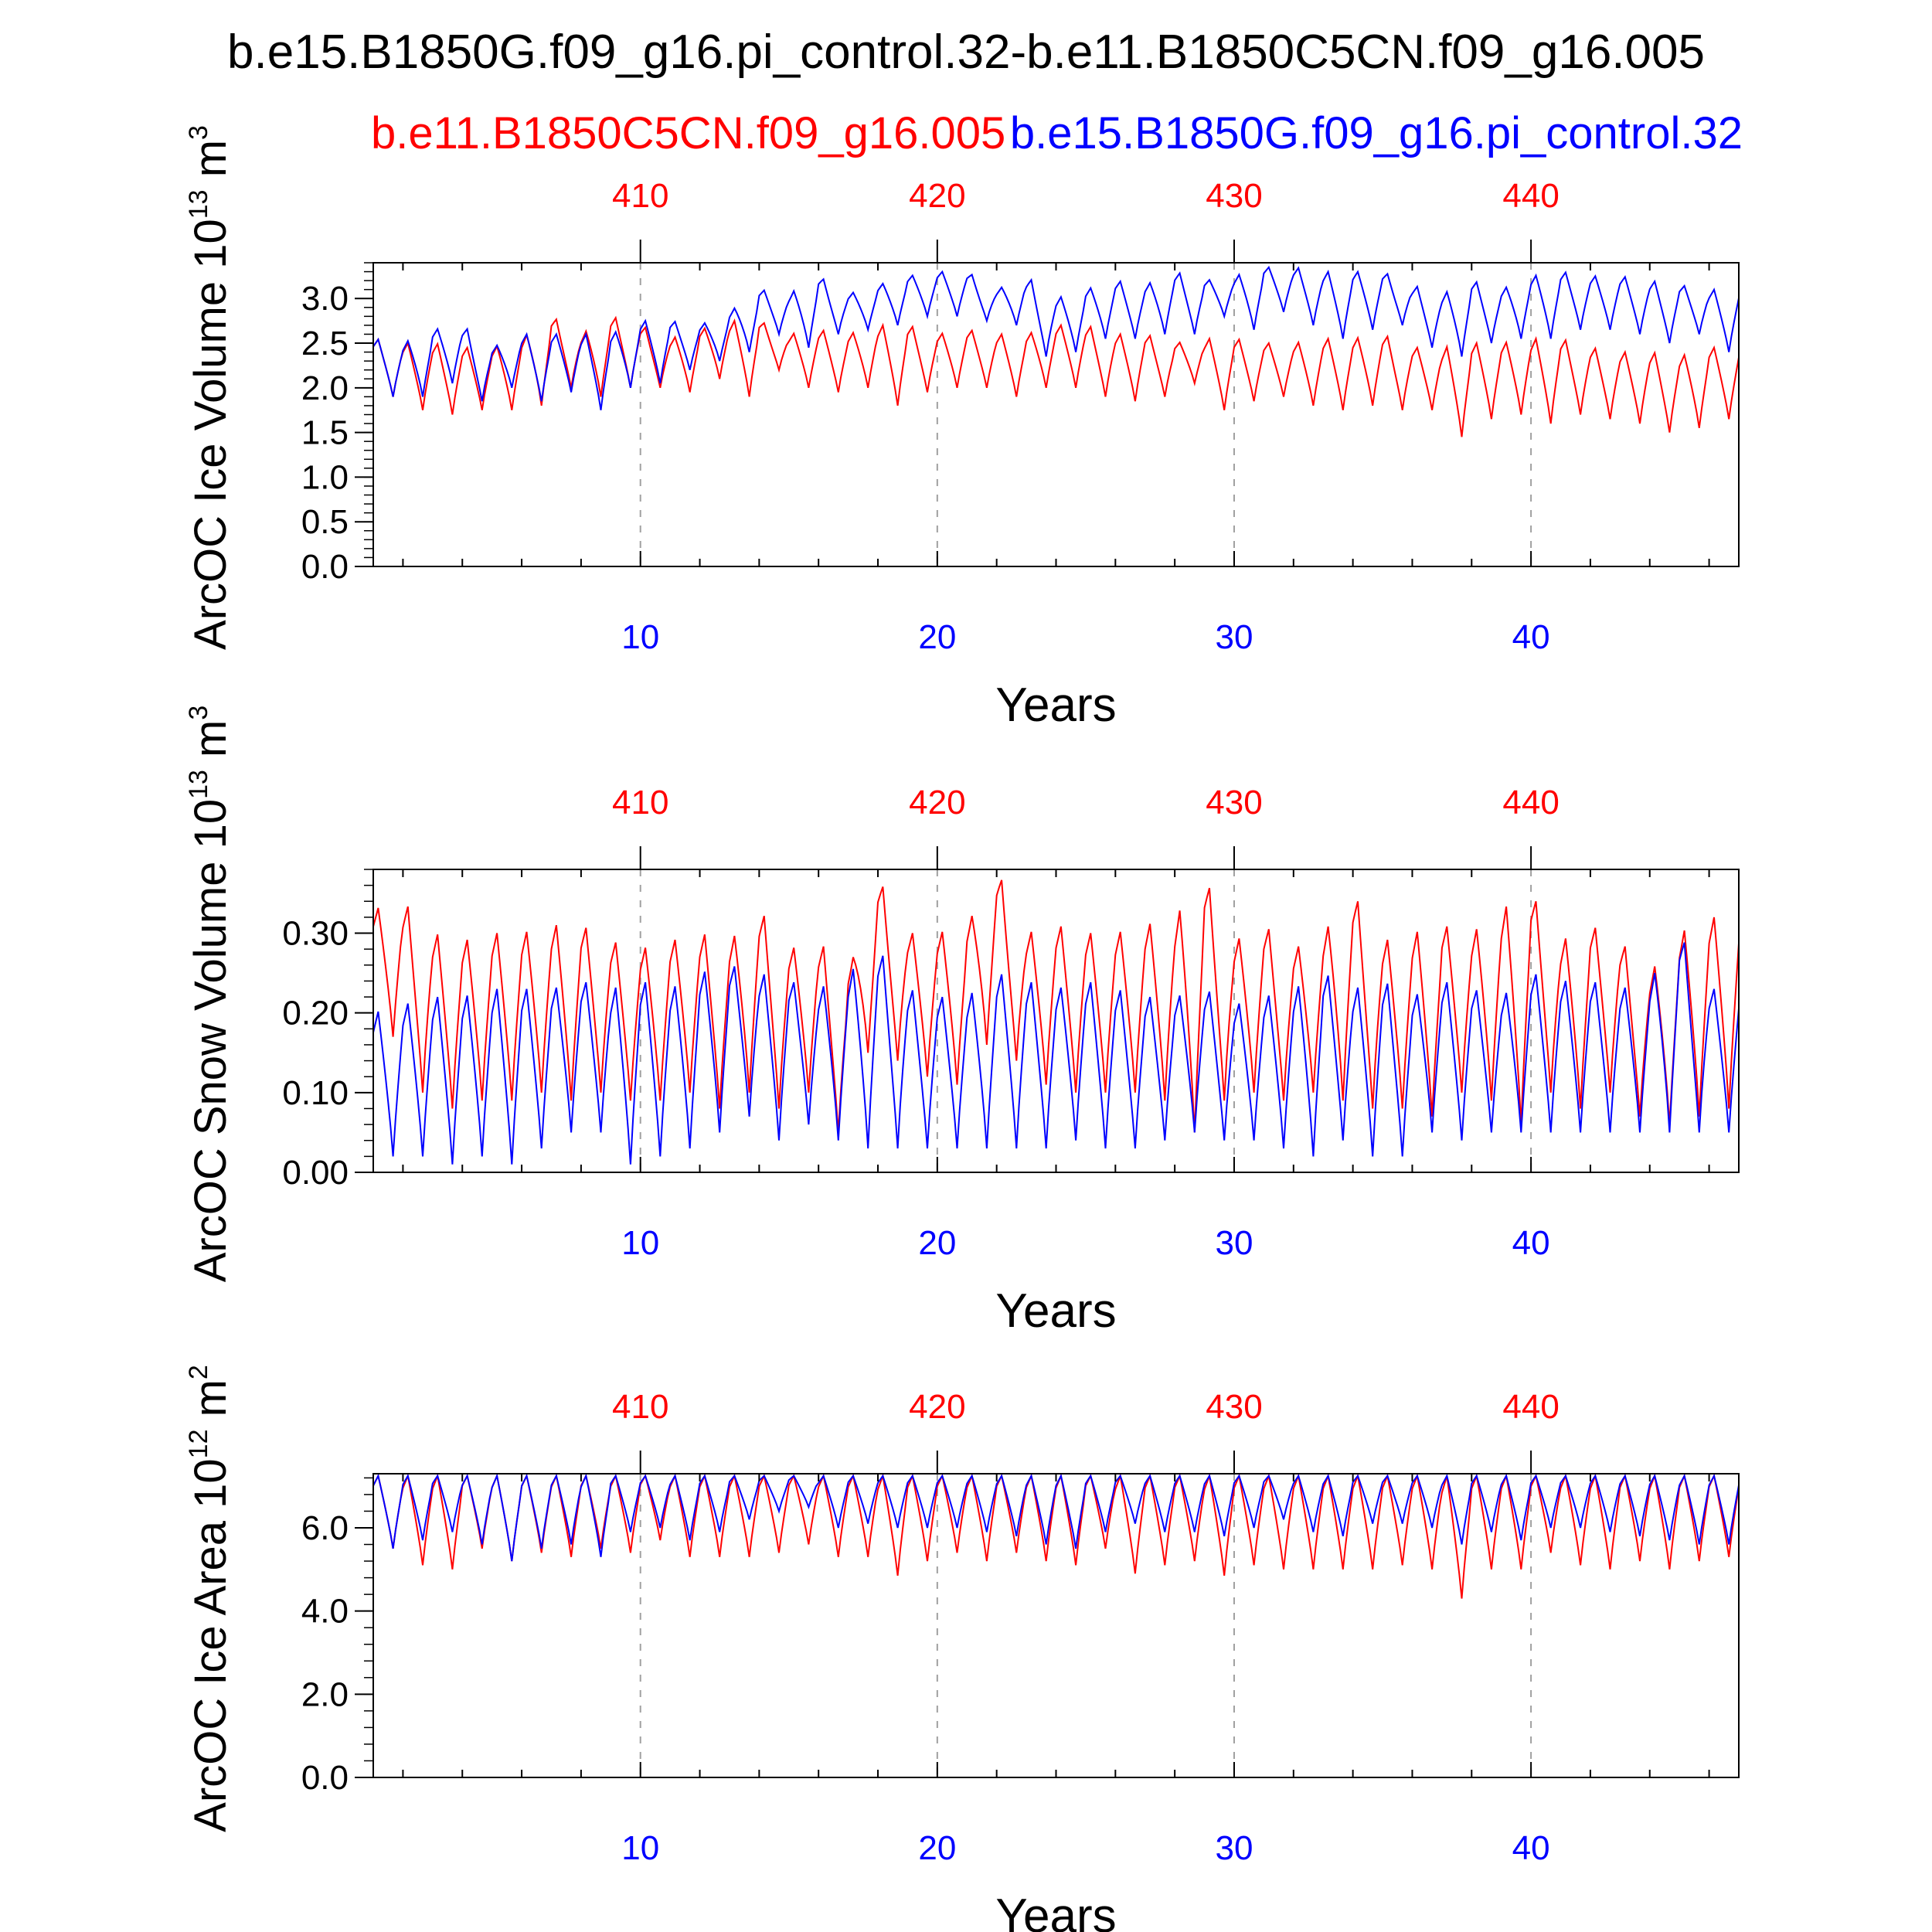  Describe the element at coordinates (325, 1612) in the screenshot. I see `y-tick-label: 4.0` at that location.